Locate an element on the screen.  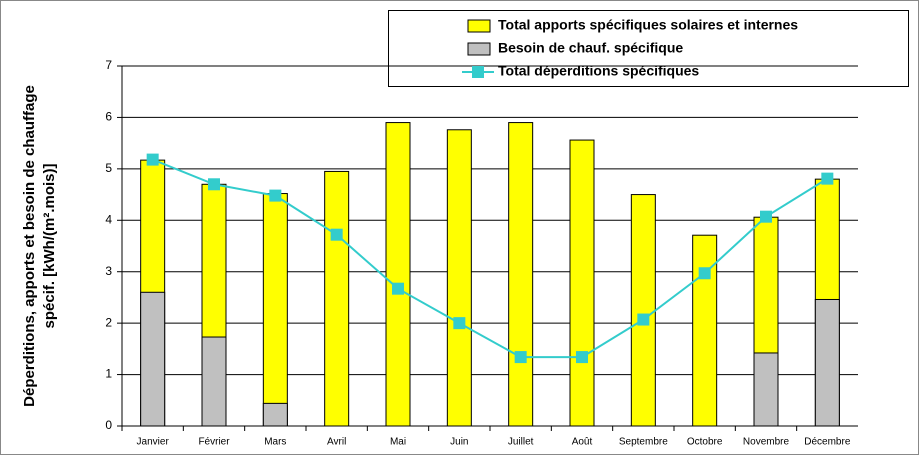
x-tick-label: Mars is located at coordinates (275, 442).